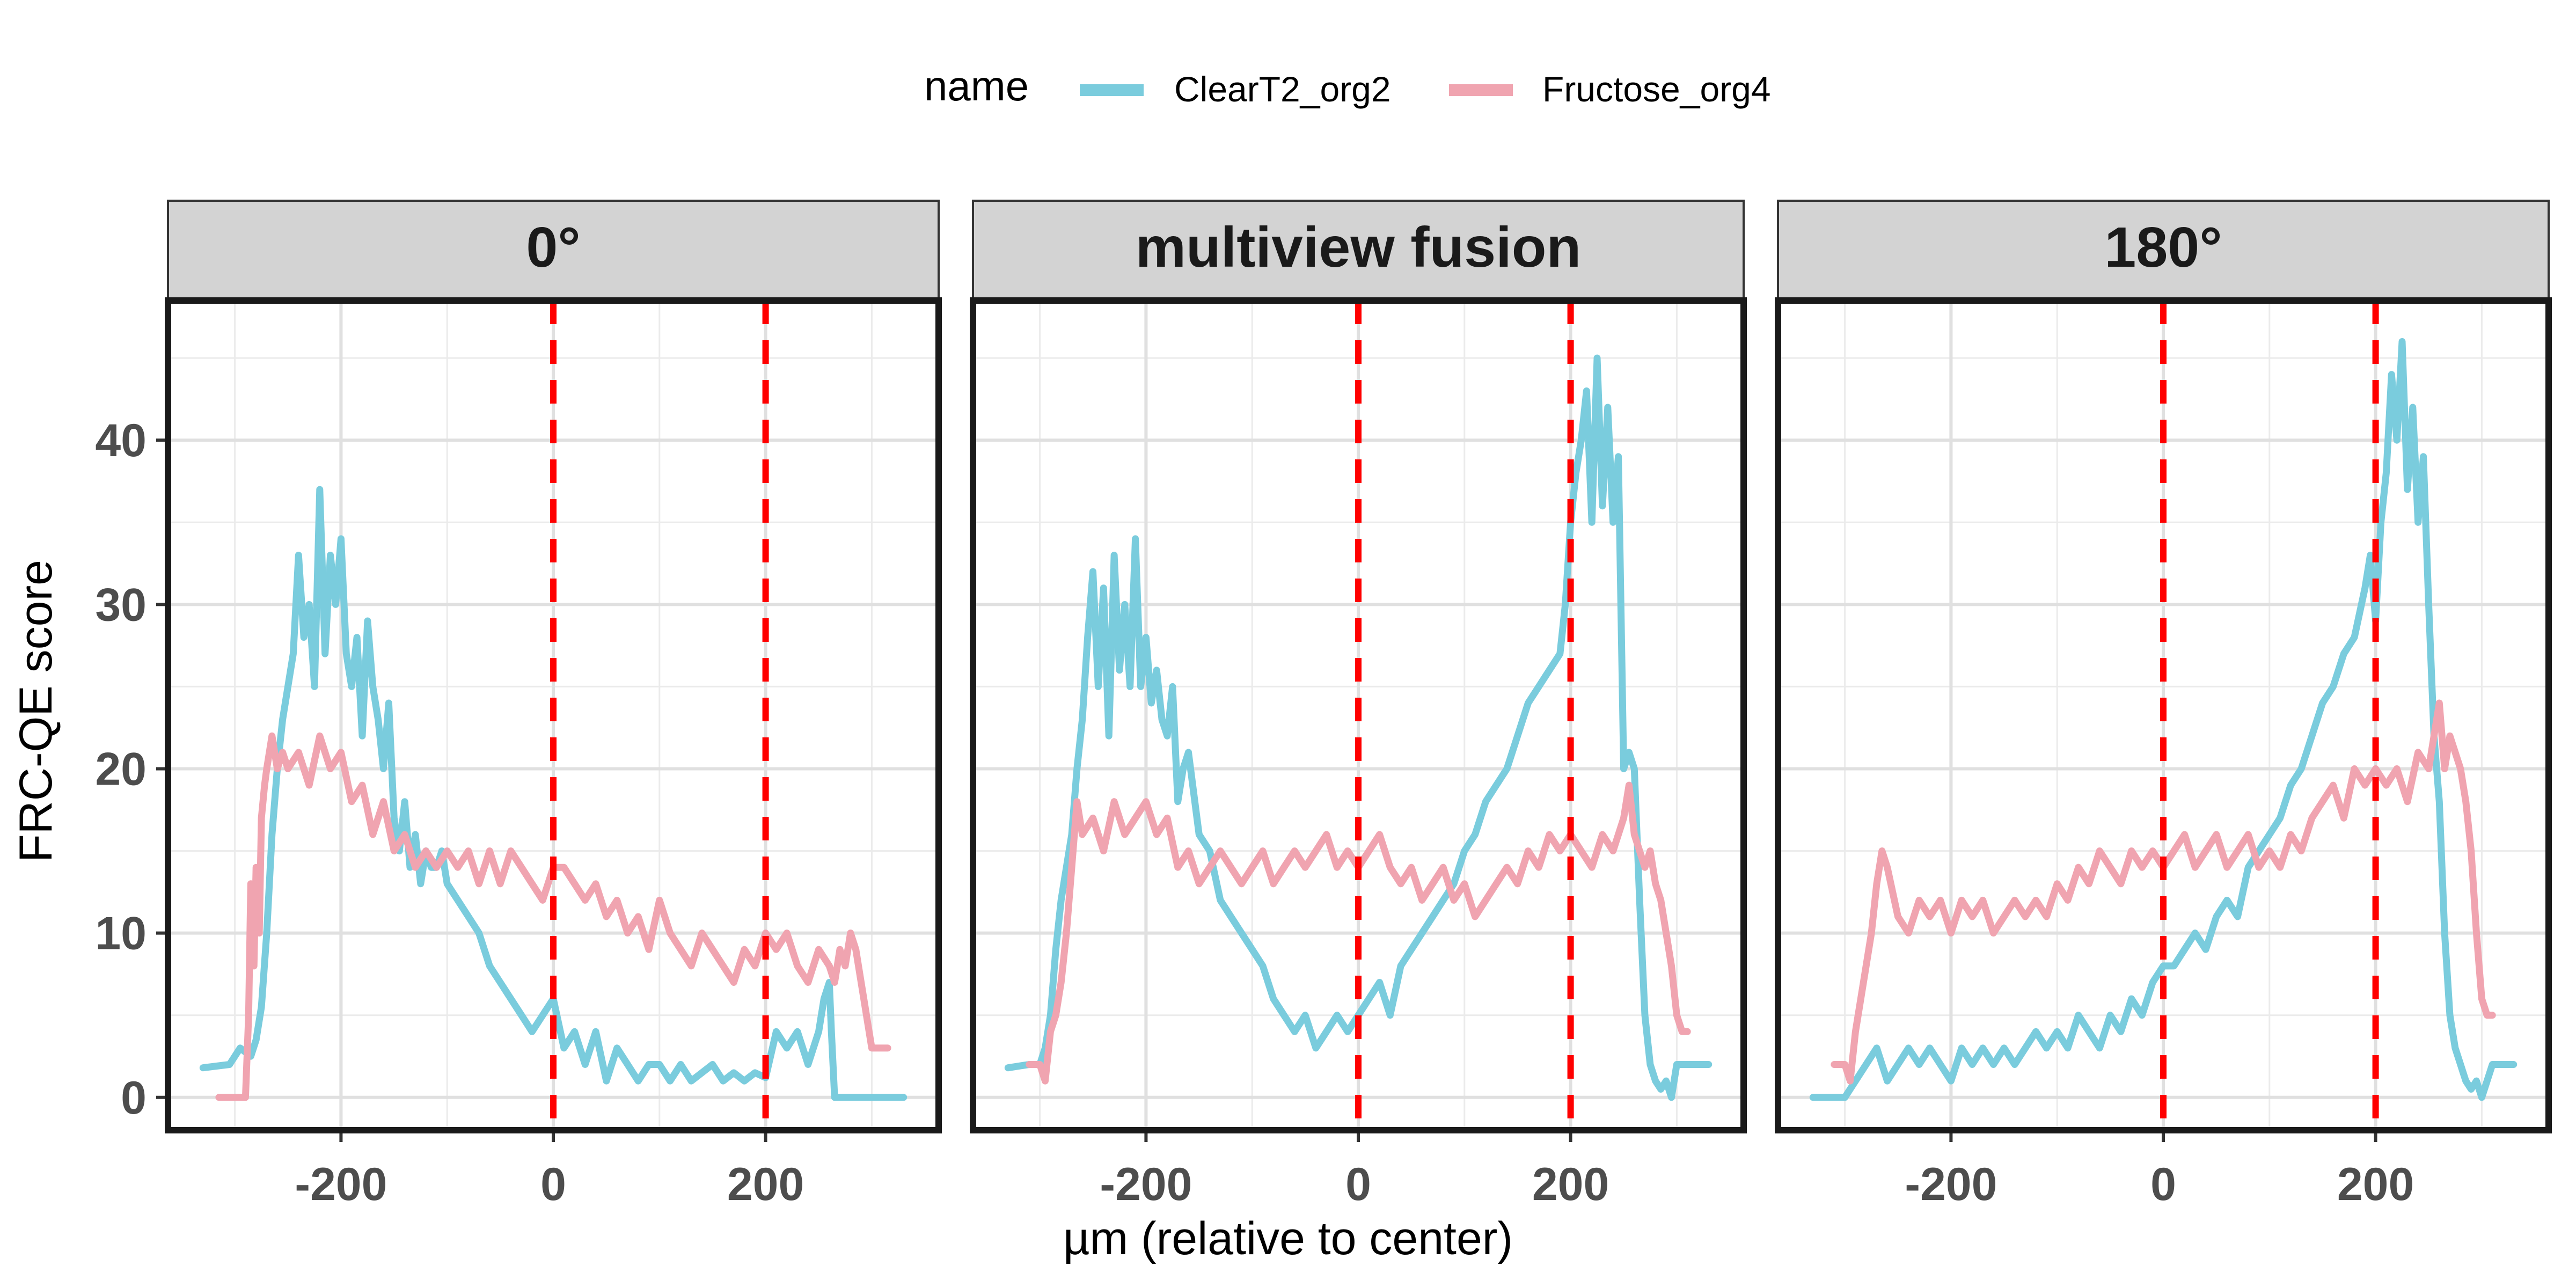 This screenshot has height=1288, width=2576. Describe the element at coordinates (1656, 89) in the screenshot. I see `legend-label-fructose: Fructose_org4` at that location.